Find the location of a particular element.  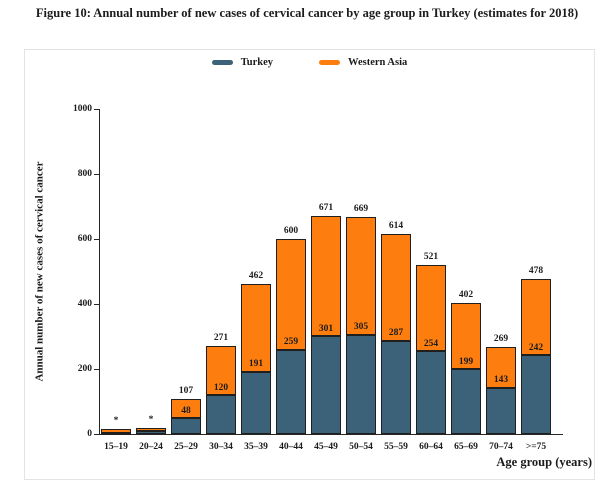

x-tick-label: 55–59 is located at coordinates (396, 447).